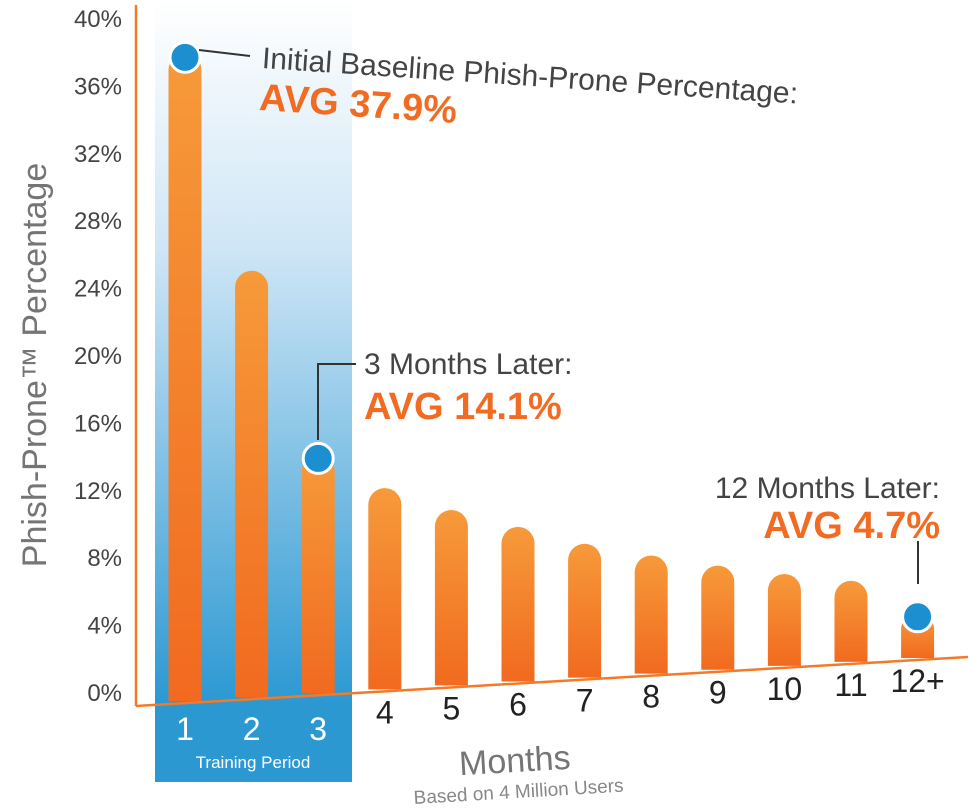 This screenshot has height=809, width=970. Describe the element at coordinates (104, 558) in the screenshot. I see `y-tick-label: 8%` at that location.